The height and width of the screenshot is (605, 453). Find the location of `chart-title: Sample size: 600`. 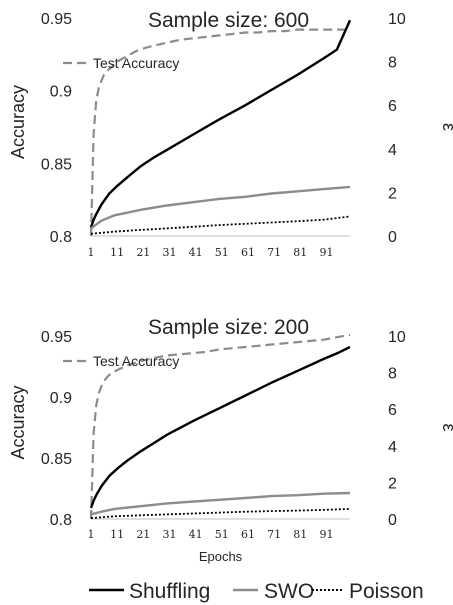

chart-title: Sample size: 600 is located at coordinates (228, 20).